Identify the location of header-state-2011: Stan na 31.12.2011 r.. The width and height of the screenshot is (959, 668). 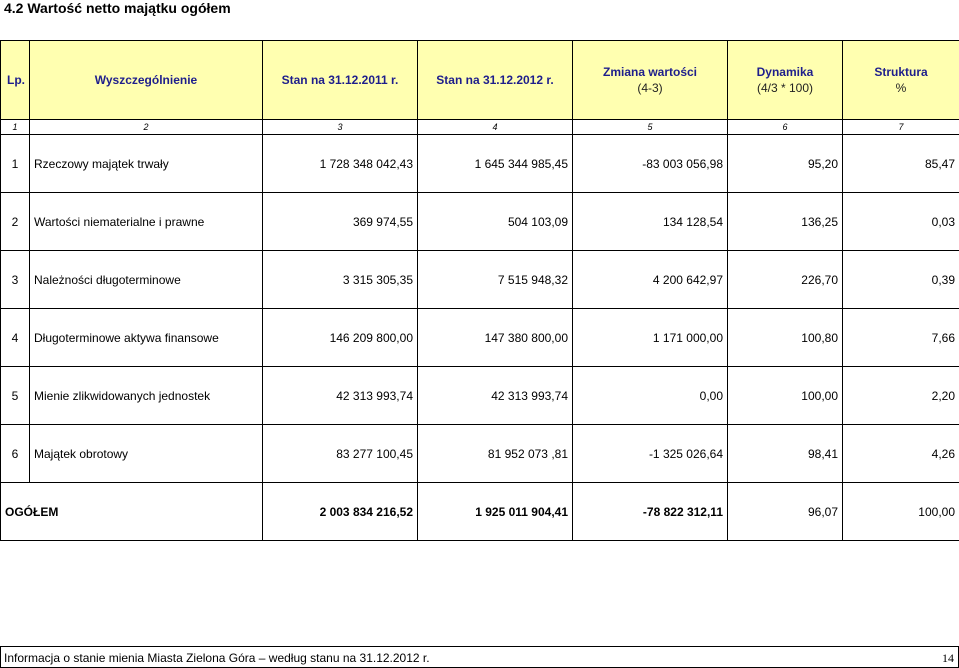
(340, 80).